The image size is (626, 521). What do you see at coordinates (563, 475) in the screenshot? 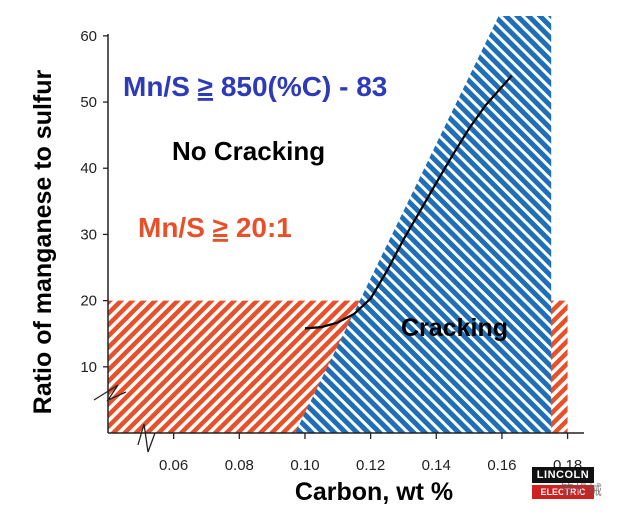
I see `logo-line-1: LINCOLN` at bounding box center [563, 475].